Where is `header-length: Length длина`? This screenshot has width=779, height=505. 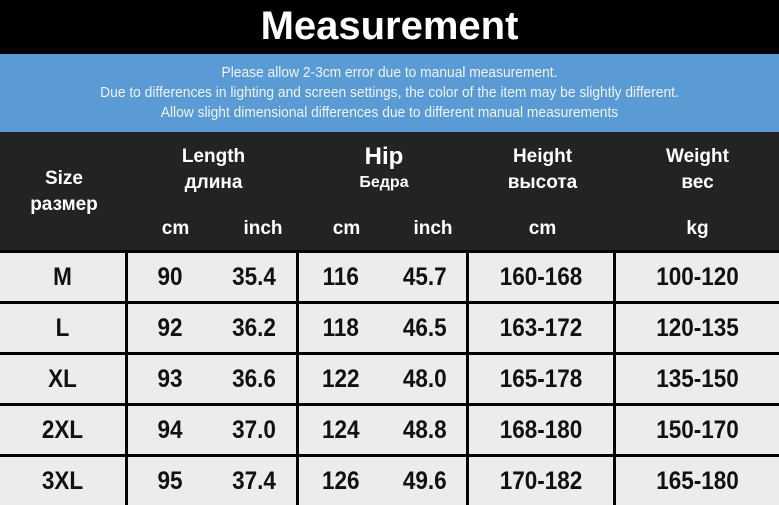 header-length: Length длина is located at coordinates (213, 170).